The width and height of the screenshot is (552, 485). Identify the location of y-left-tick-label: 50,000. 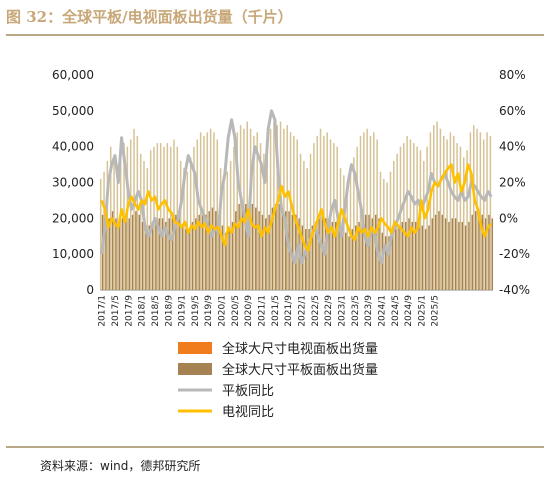
(73, 111).